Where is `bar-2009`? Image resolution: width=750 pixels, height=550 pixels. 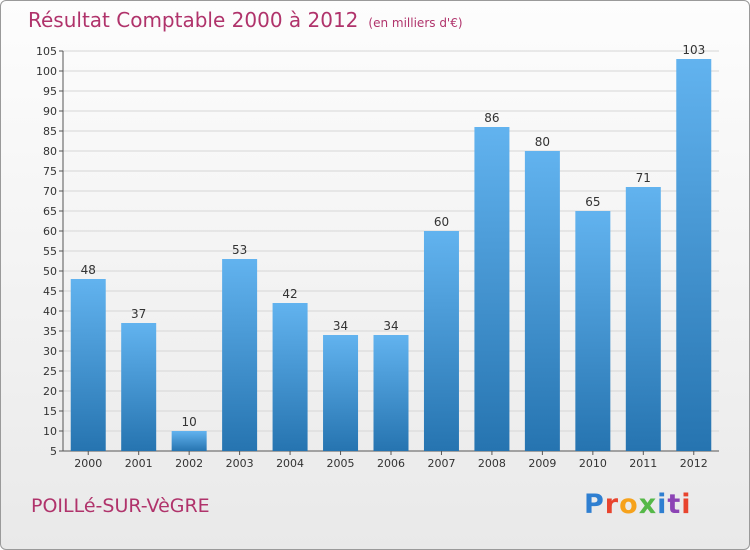 bar-2009 is located at coordinates (542, 301).